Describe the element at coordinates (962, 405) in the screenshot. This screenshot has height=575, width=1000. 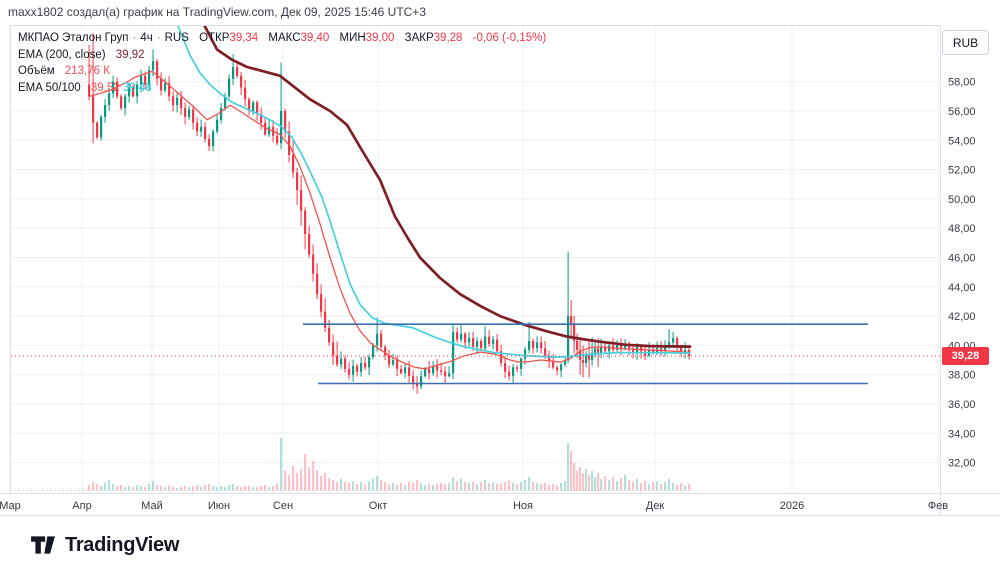
I see `price-tick-label: 36,00` at that location.